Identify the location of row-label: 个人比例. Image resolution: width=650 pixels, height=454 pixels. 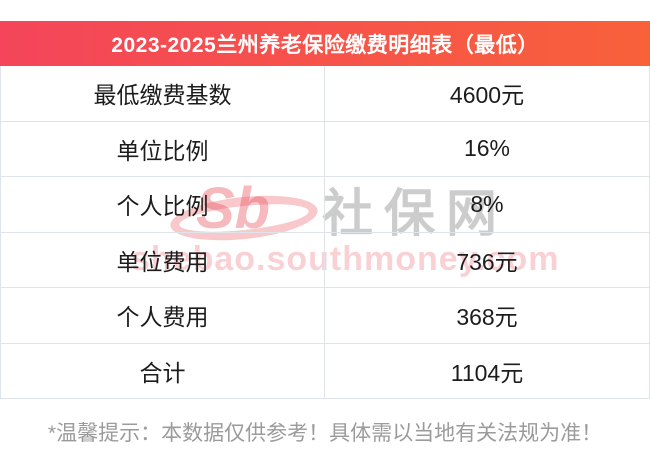
(163, 204).